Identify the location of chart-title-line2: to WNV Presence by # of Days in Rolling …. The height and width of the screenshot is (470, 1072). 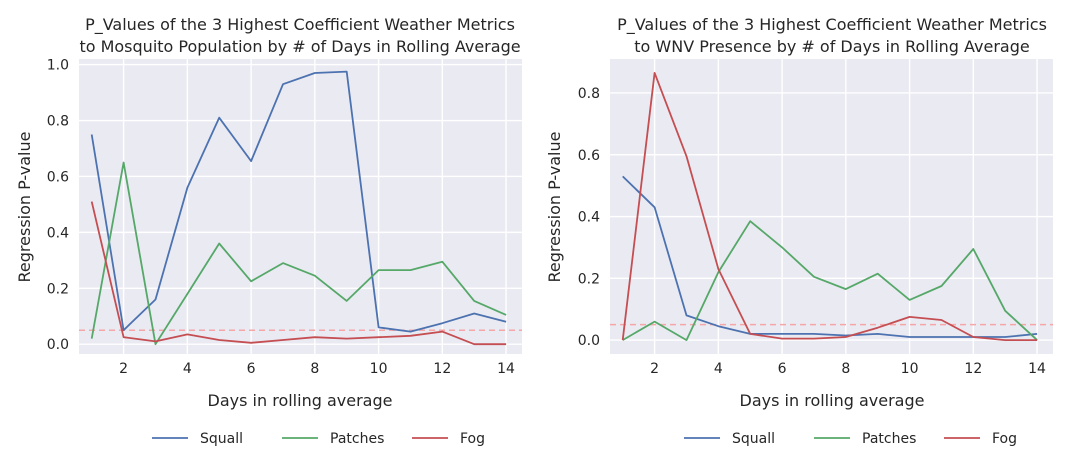
(831, 46).